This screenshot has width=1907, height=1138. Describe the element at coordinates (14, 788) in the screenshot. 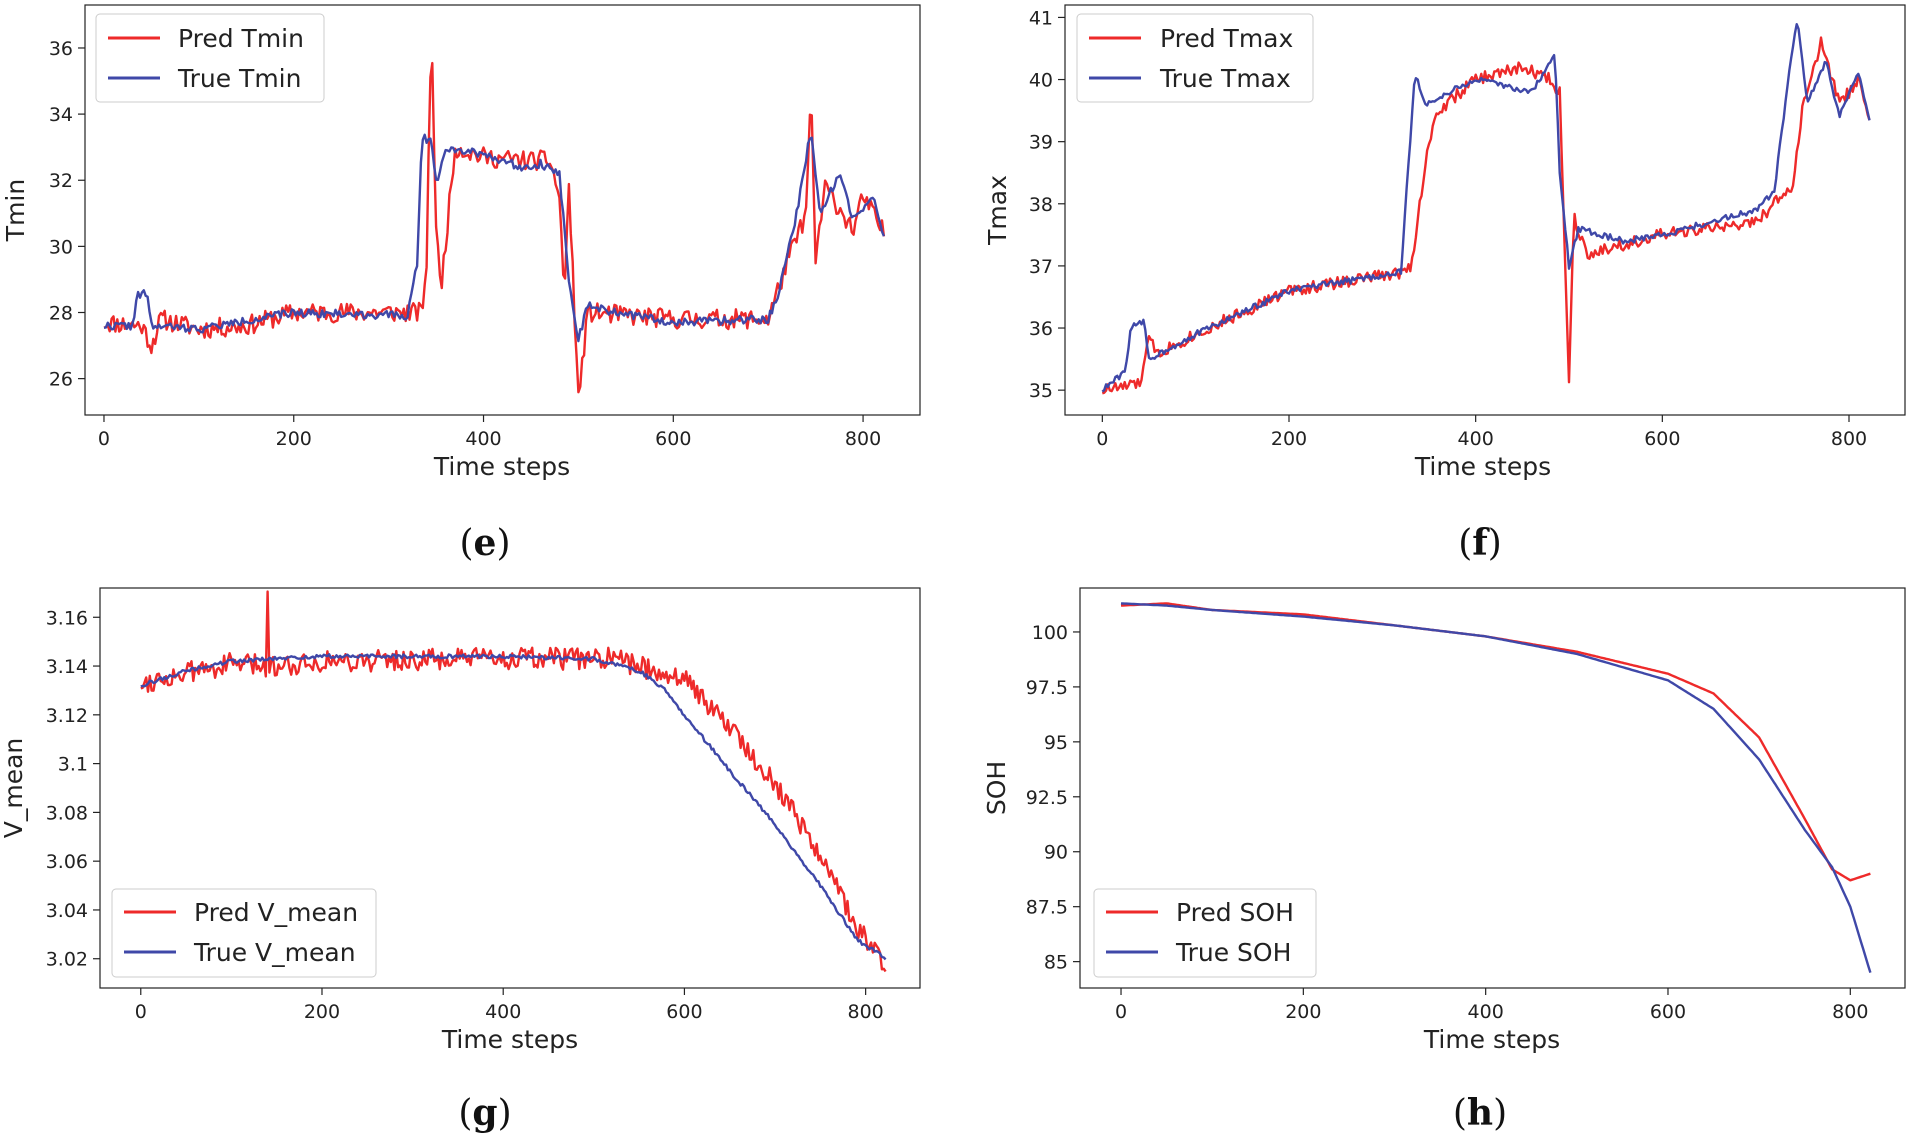

I see `y-axis-label: V_mean` at that location.